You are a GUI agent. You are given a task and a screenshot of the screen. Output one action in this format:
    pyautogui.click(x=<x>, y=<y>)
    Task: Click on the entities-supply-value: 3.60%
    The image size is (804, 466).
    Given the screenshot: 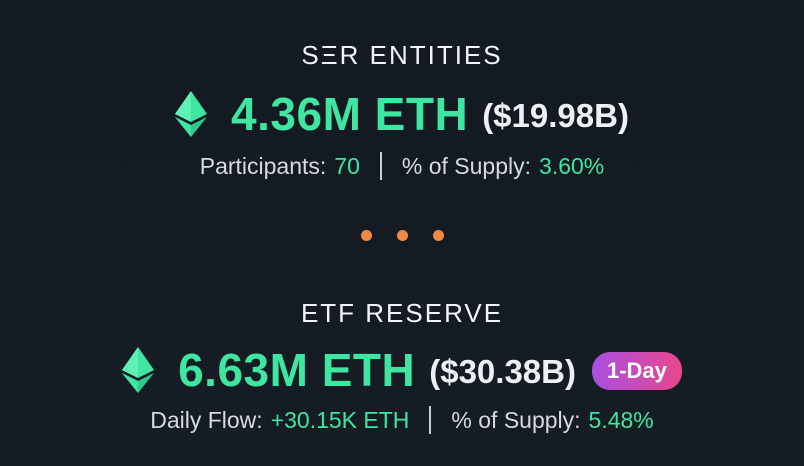 What is the action you would take?
    pyautogui.click(x=572, y=165)
    